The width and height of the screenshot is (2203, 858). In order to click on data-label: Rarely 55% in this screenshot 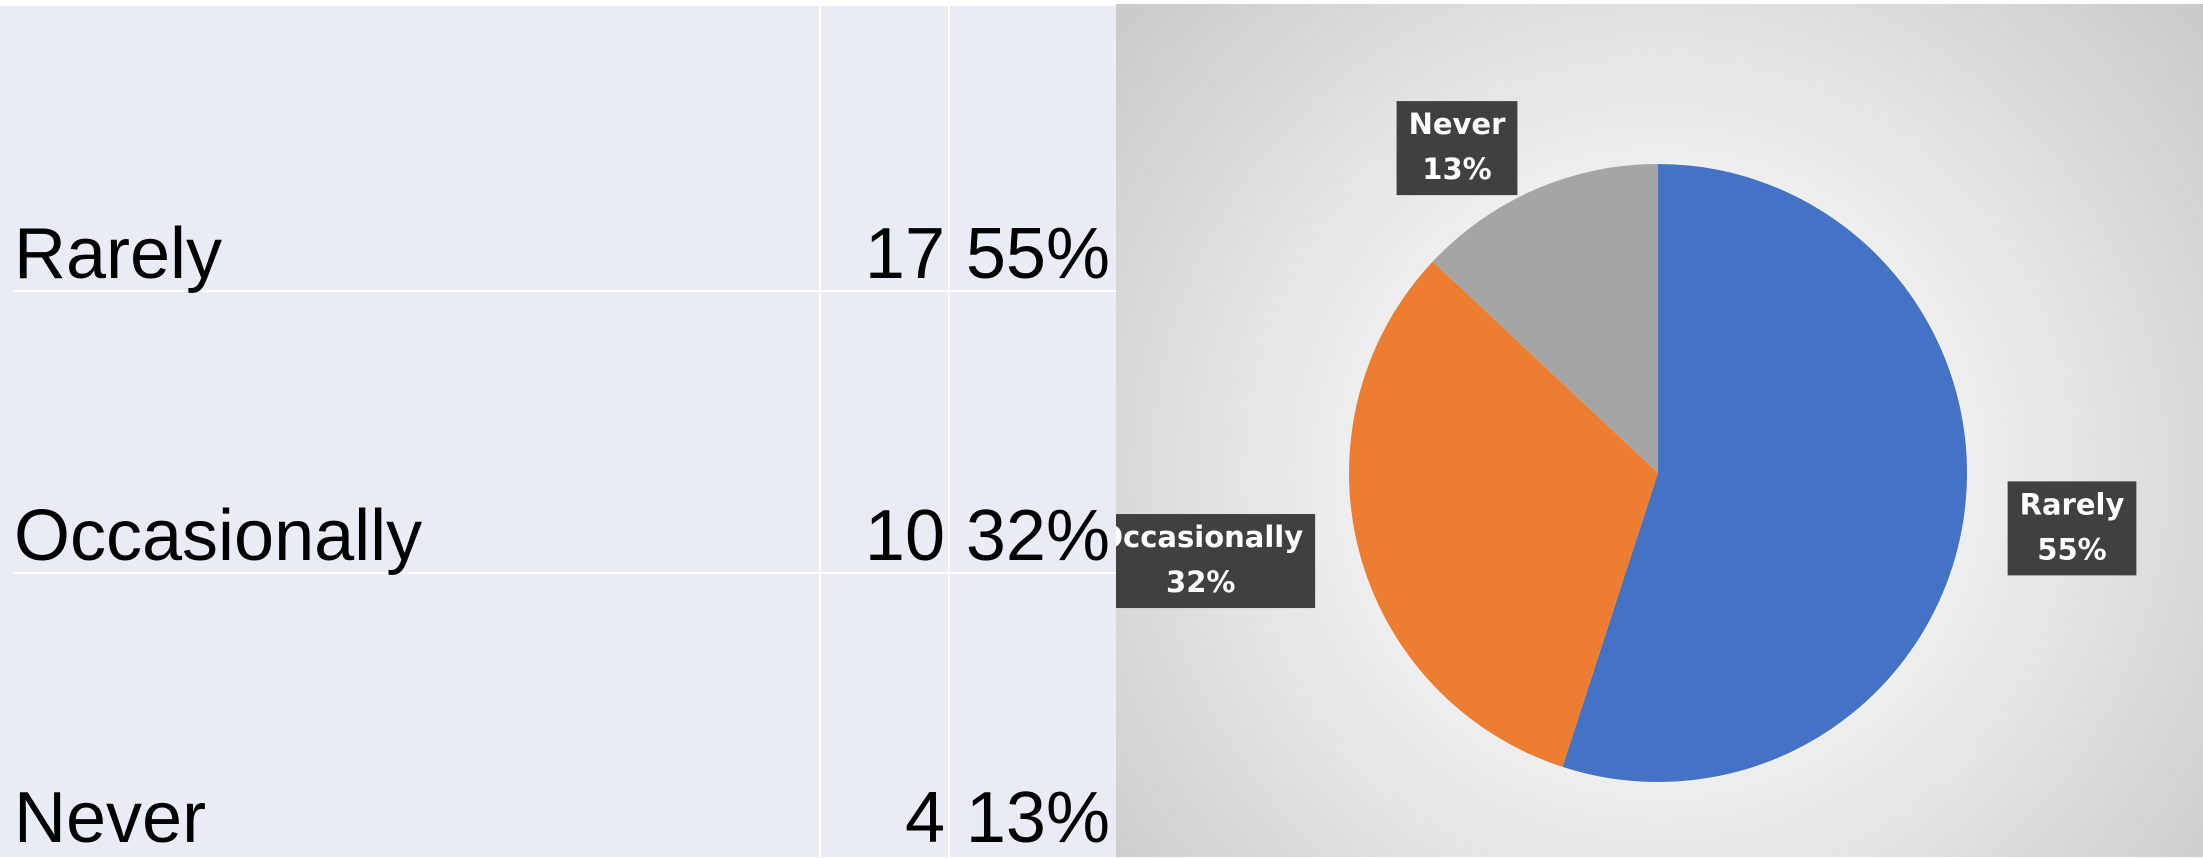, I will do `click(2072, 528)`.